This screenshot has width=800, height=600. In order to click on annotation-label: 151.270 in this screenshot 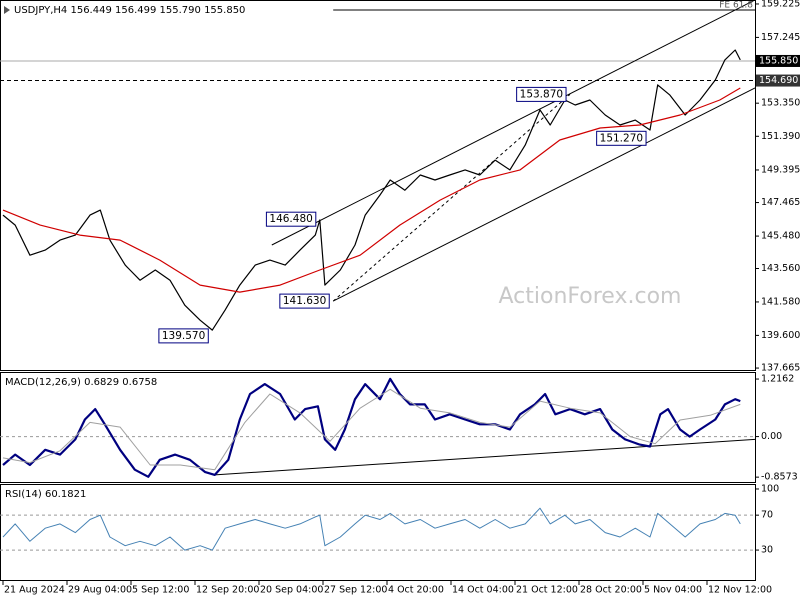, I will do `click(621, 138)`.